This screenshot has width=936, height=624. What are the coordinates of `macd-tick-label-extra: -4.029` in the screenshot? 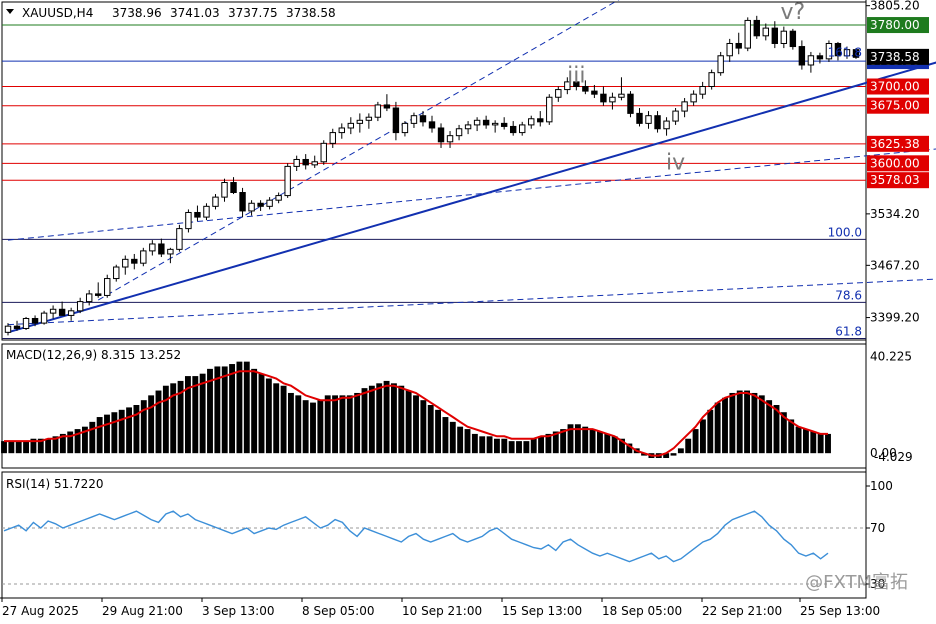 It's located at (893, 457).